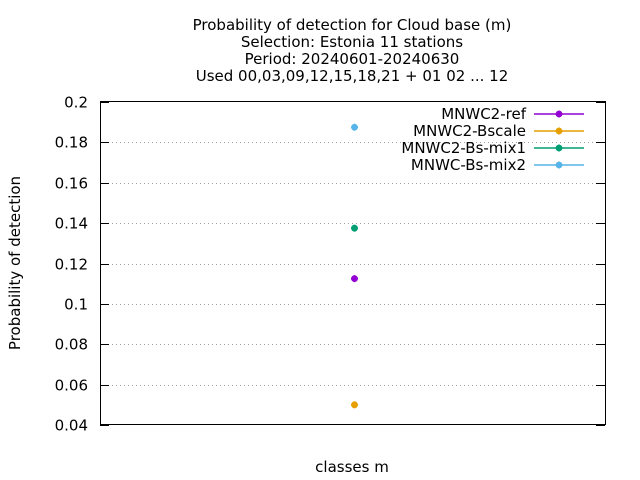 Image resolution: width=640 pixels, height=480 pixels. I want to click on y-axis-label: Probability of detection, so click(15, 263).